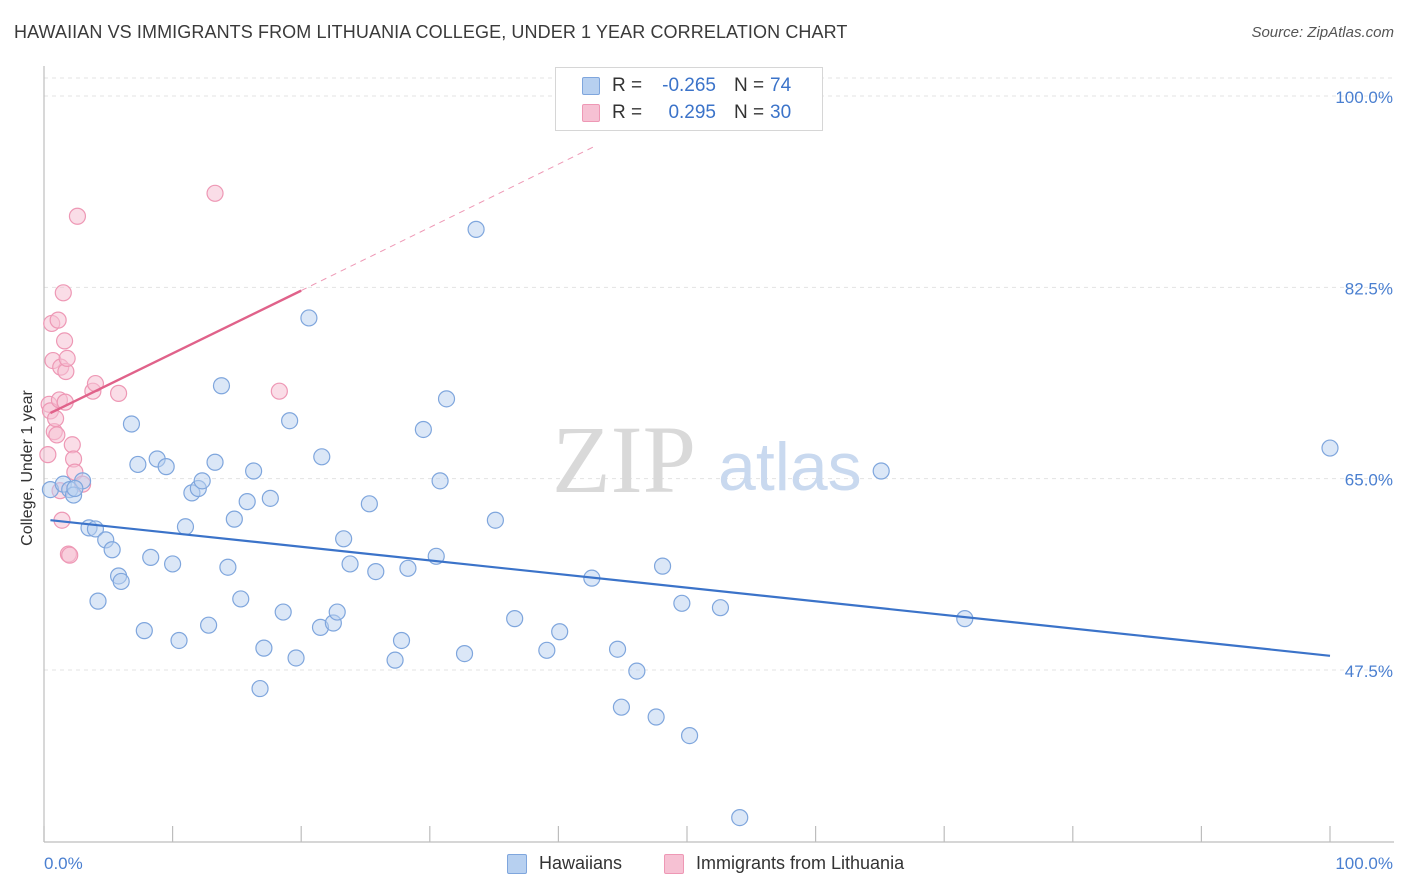 Image resolution: width=1406 pixels, height=892 pixels. Describe the element at coordinates (175, 352) in the screenshot. I see `lithuania-trend-line` at that location.